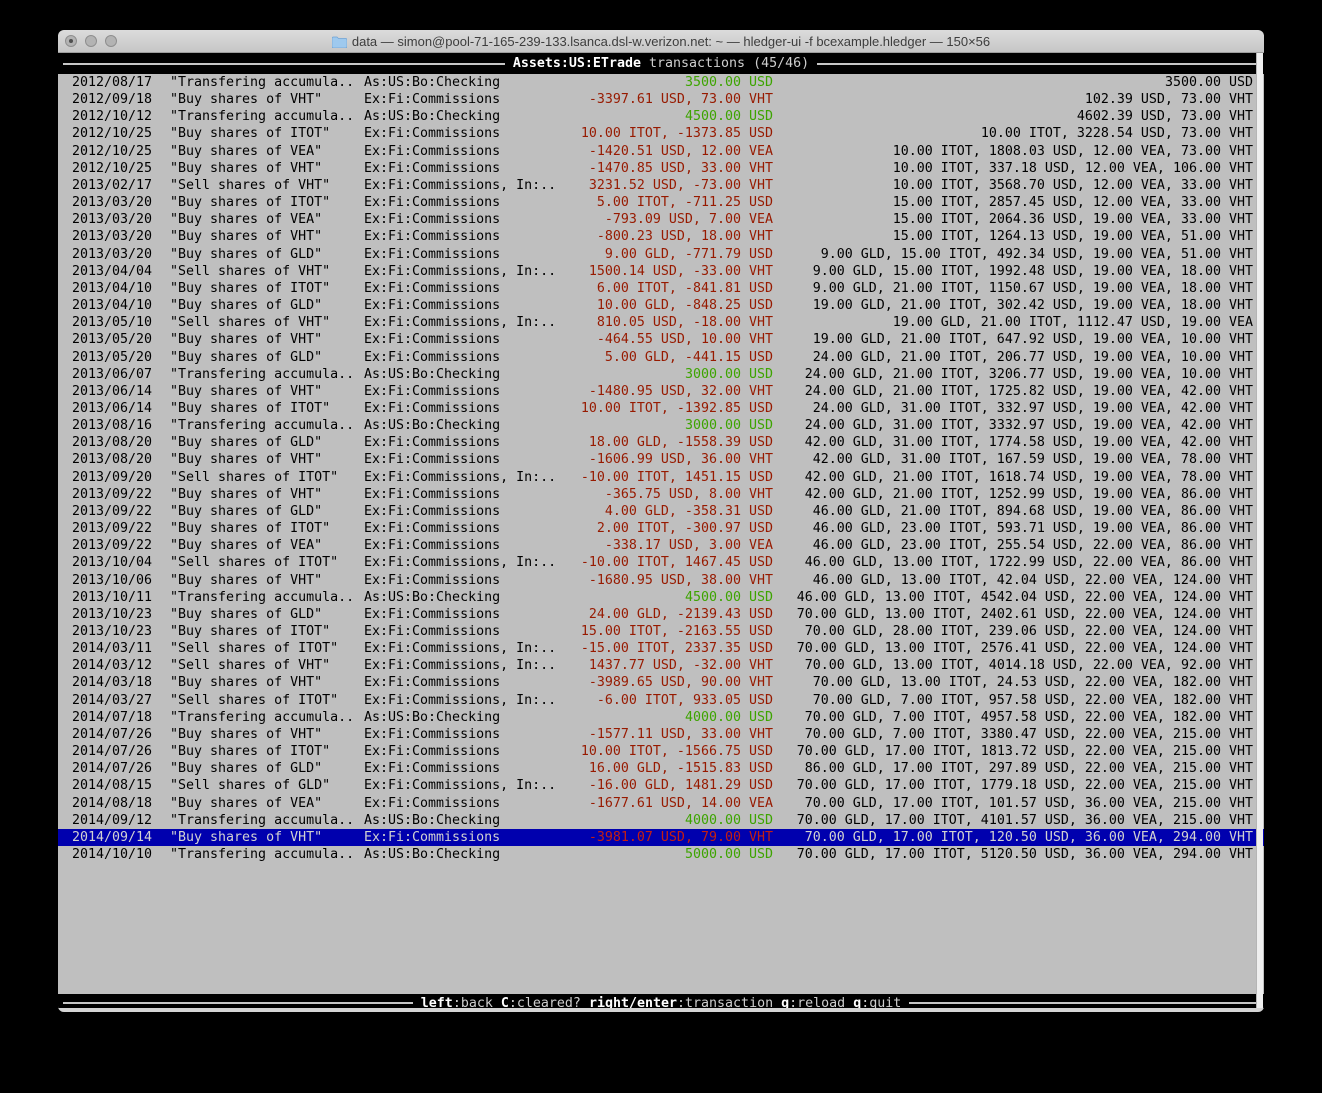  What do you see at coordinates (339, 42) in the screenshot?
I see `folder-icon` at bounding box center [339, 42].